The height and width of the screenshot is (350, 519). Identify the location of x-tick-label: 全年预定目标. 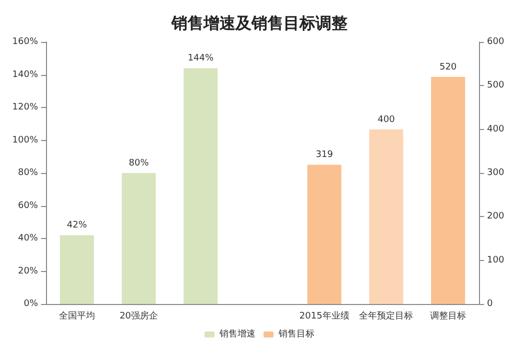
(386, 316).